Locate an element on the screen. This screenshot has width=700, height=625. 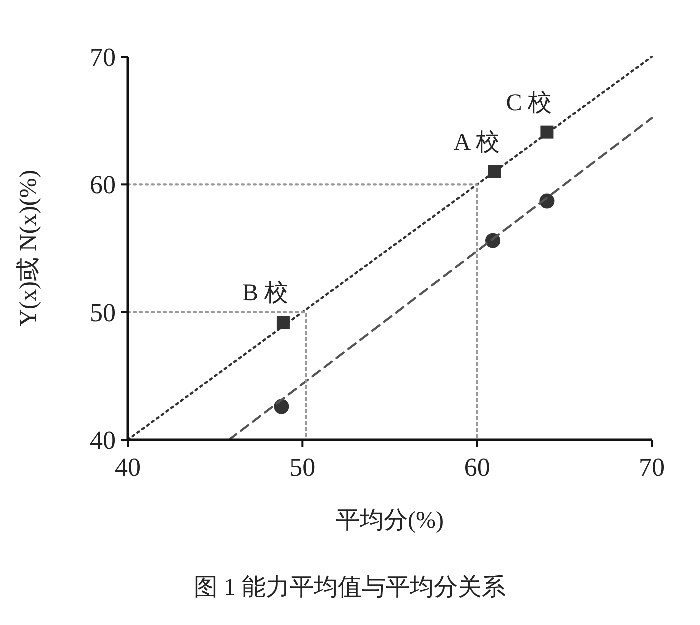
y-axis-title: Y(x)或 N(x)(%) is located at coordinates (29, 248).